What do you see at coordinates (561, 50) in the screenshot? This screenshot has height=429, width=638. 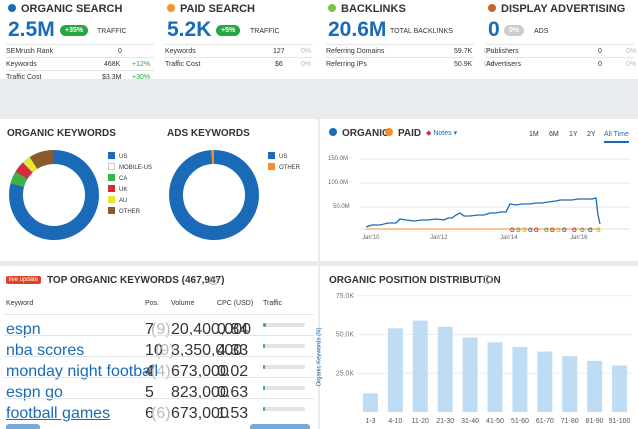 I see `display-row-publishers: Publishers 0 0%` at bounding box center [561, 50].